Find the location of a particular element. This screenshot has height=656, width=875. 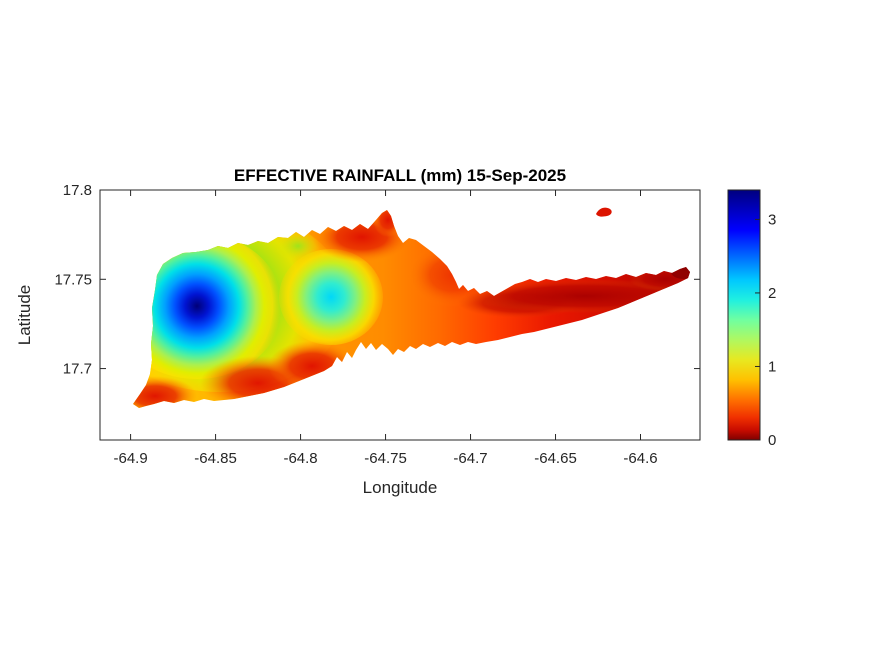

colorbar-ticks-layer: 0 1 2 3 is located at coordinates (765, 330).